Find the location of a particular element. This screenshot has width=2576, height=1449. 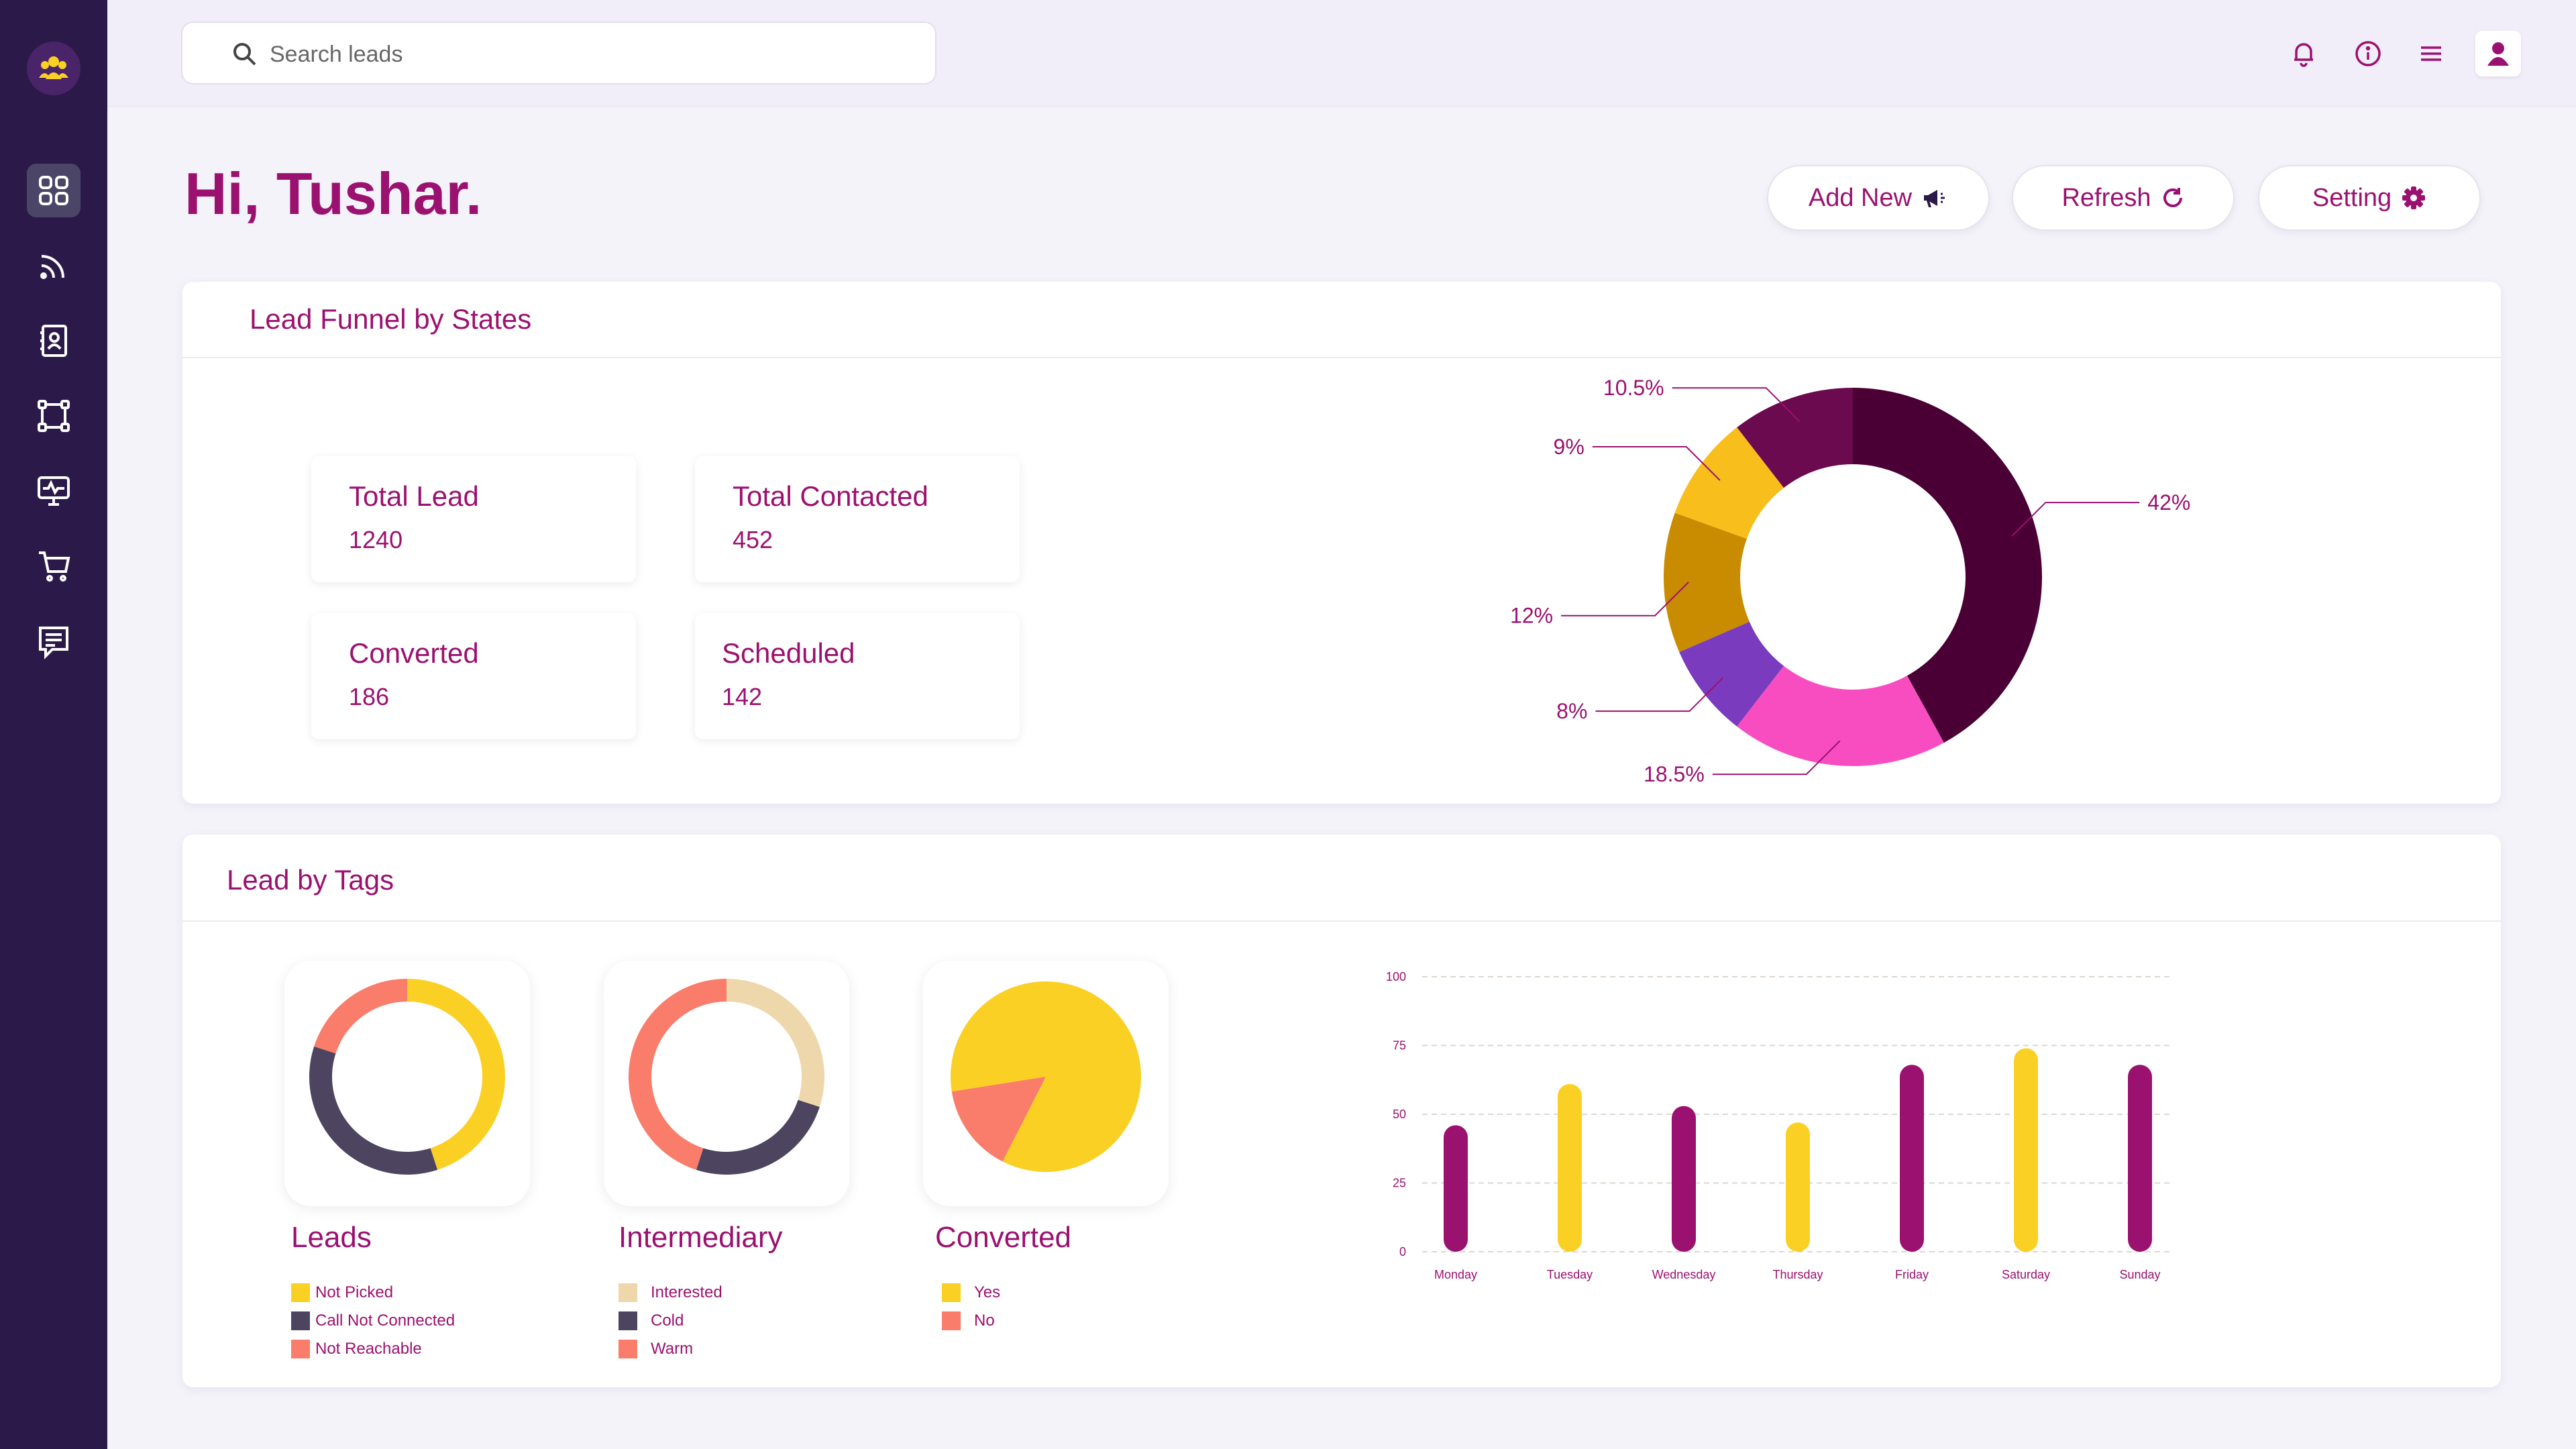

megaphone-icon is located at coordinates (1934, 198).